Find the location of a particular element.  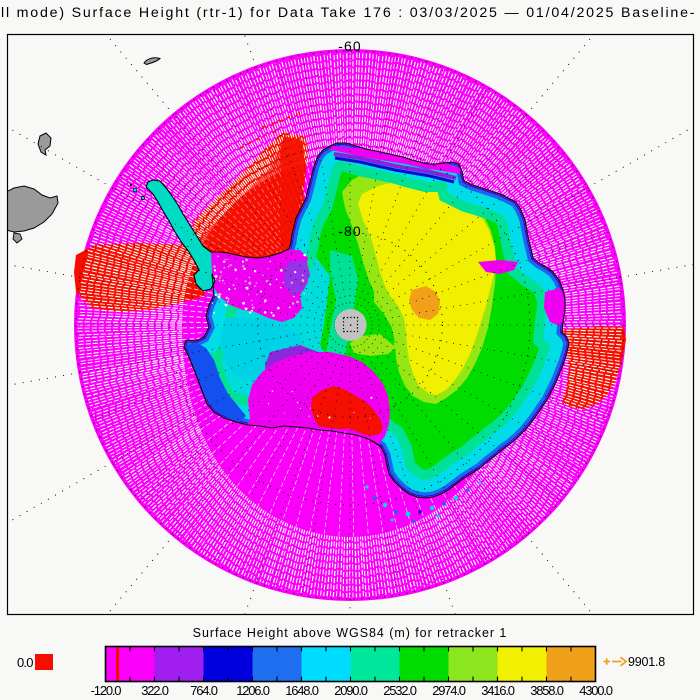

svg-text: -60 is located at coordinates (350, 46).